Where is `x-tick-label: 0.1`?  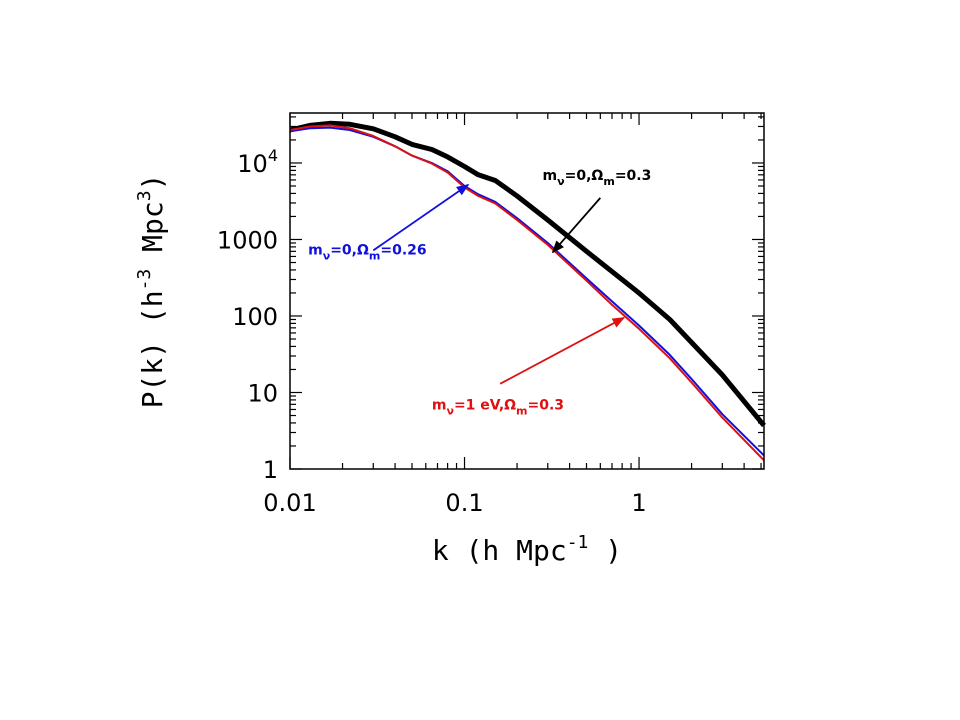 x-tick-label: 0.1 is located at coordinates (464, 503).